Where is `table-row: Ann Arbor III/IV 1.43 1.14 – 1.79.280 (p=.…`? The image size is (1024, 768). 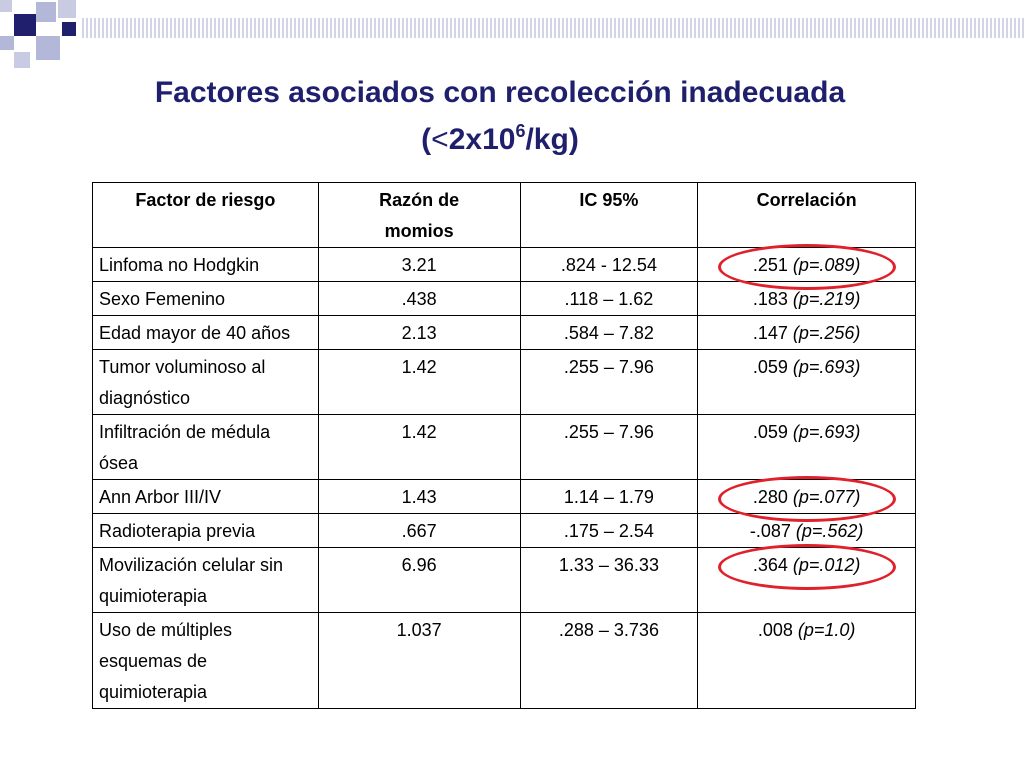 table-row: Ann Arbor III/IV 1.43 1.14 – 1.79.280 (p=.… is located at coordinates (504, 496).